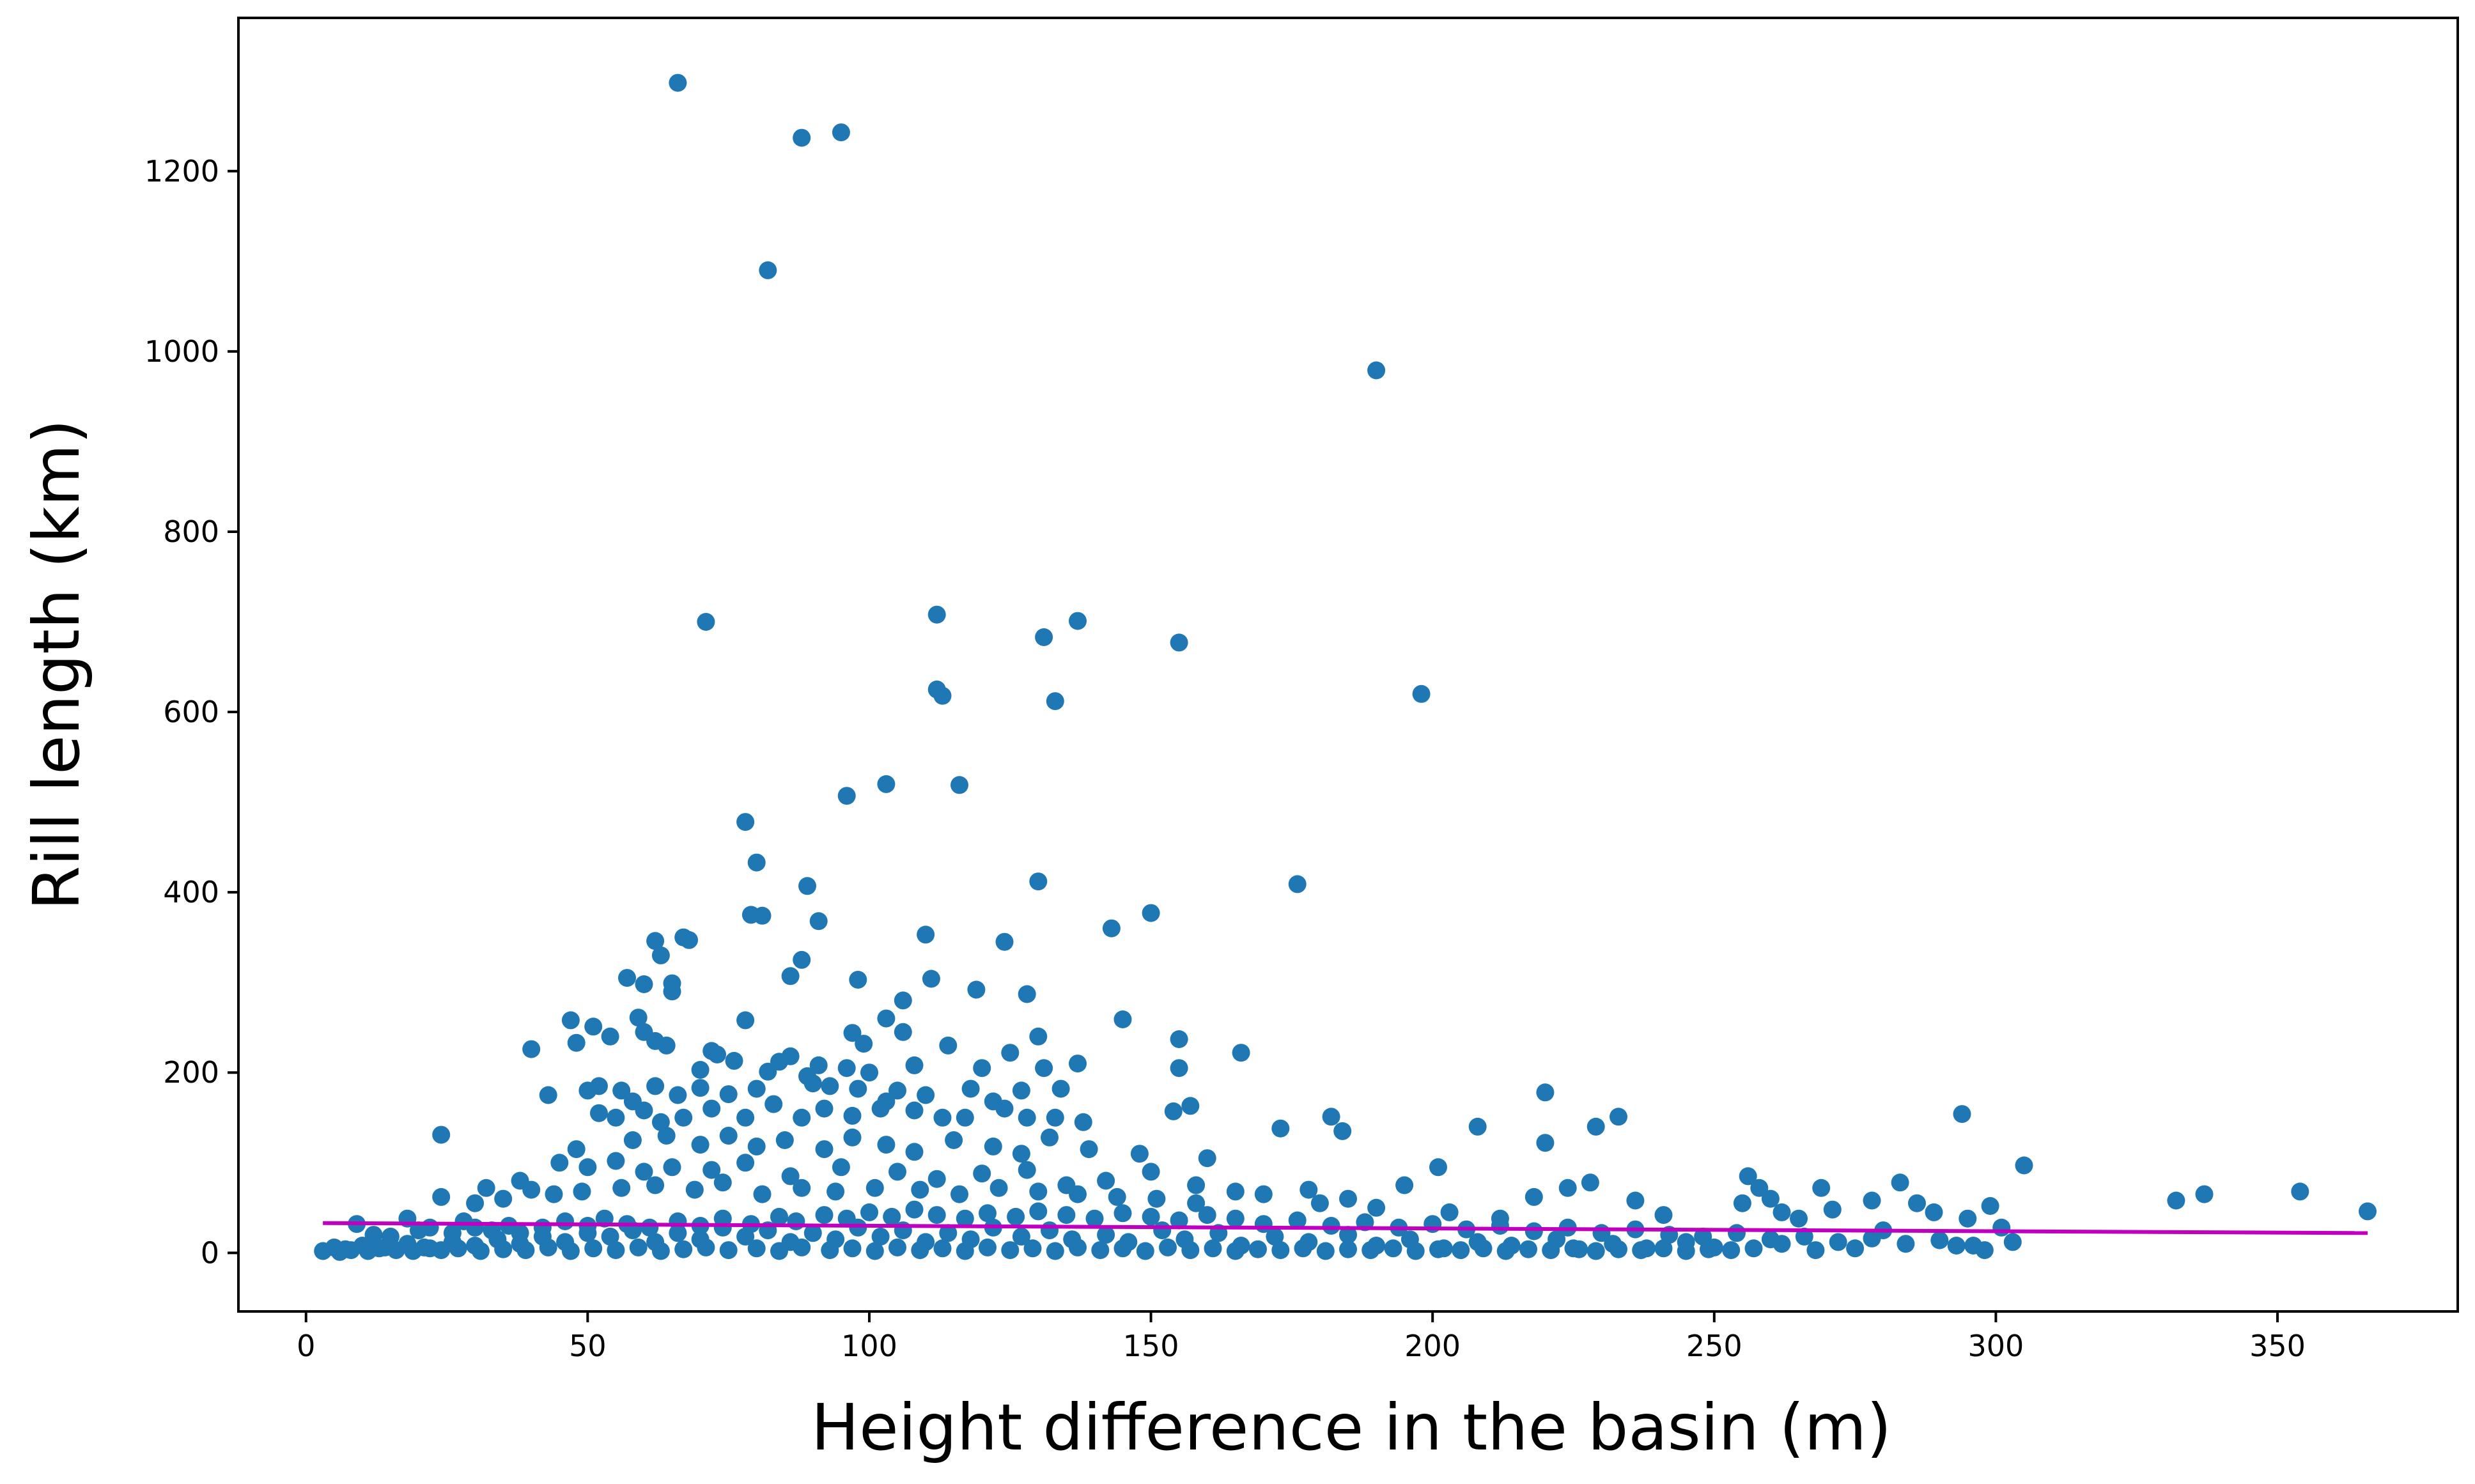  I want to click on x-tick-label: 0, so click(306, 1346).